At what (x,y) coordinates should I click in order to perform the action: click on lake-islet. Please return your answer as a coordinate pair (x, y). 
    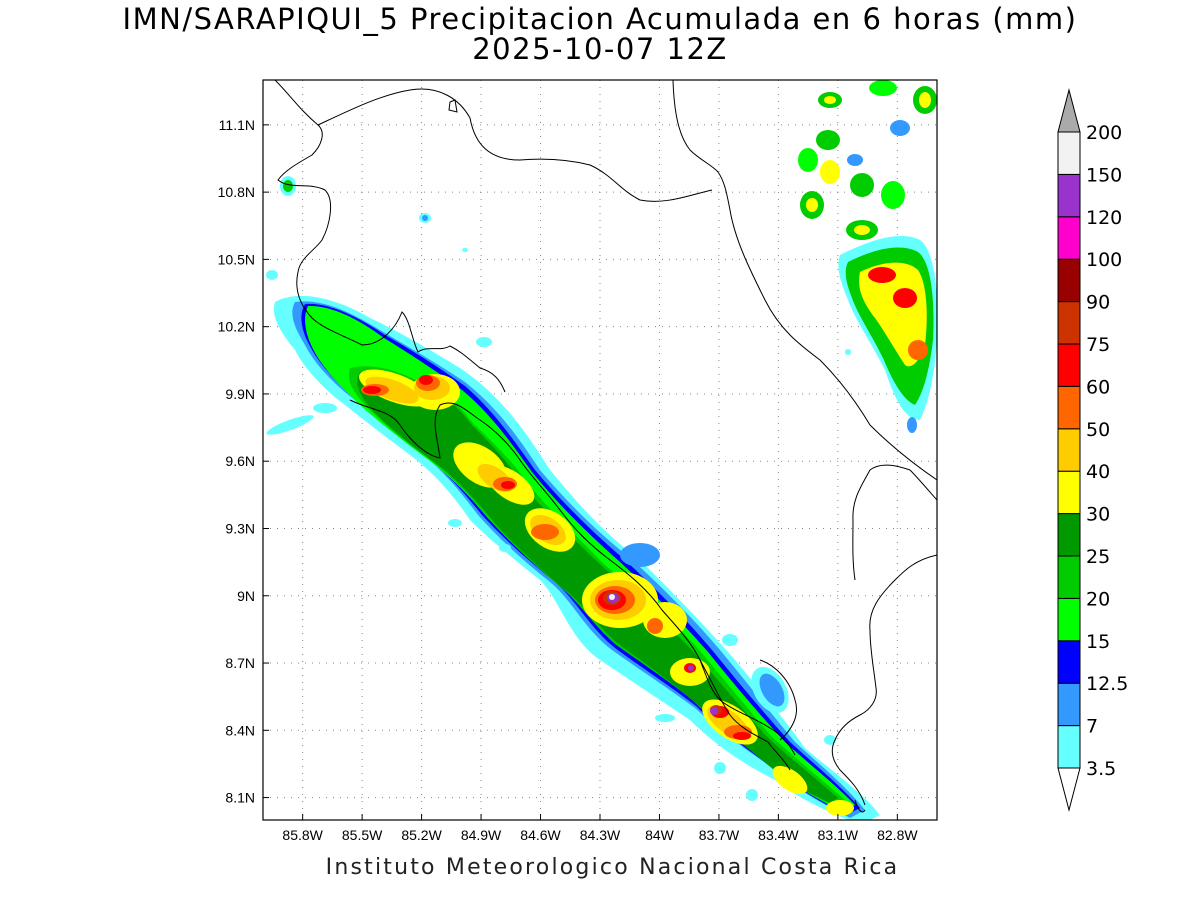
    Looking at the image, I should click on (453, 106).